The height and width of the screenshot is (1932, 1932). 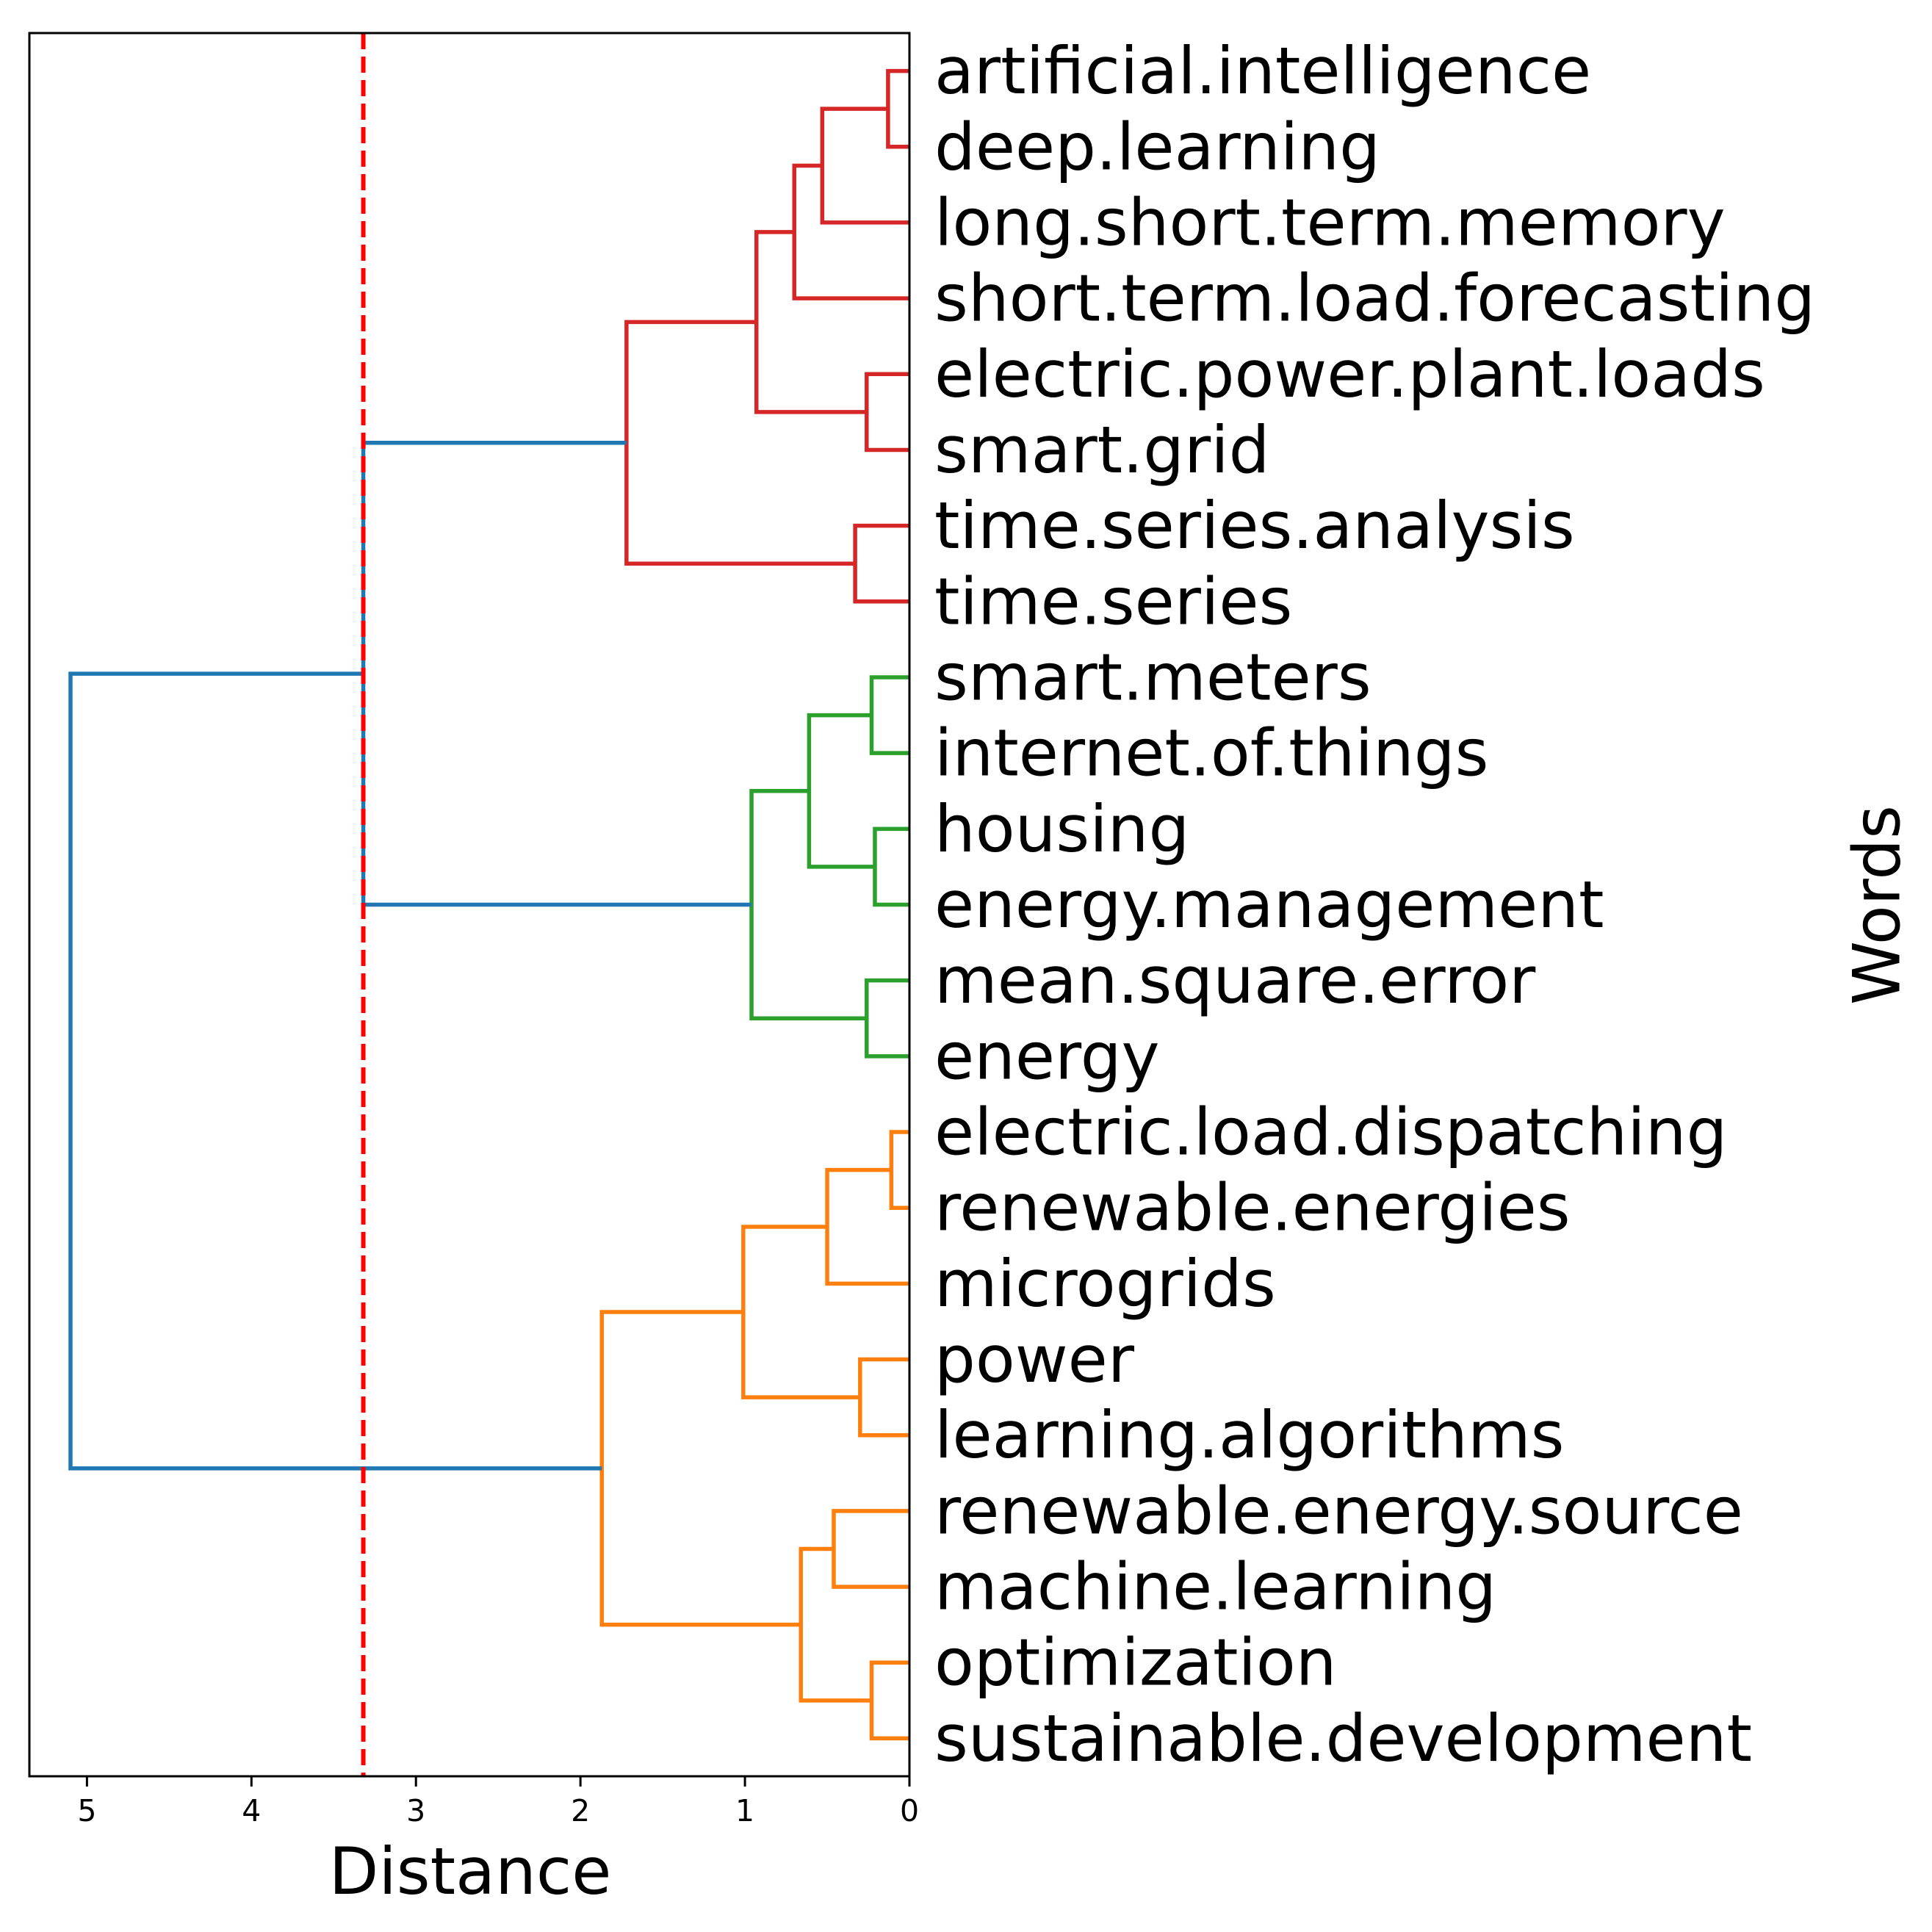 What do you see at coordinates (881, 563) in the screenshot?
I see `dendrogram-link-m6` at bounding box center [881, 563].